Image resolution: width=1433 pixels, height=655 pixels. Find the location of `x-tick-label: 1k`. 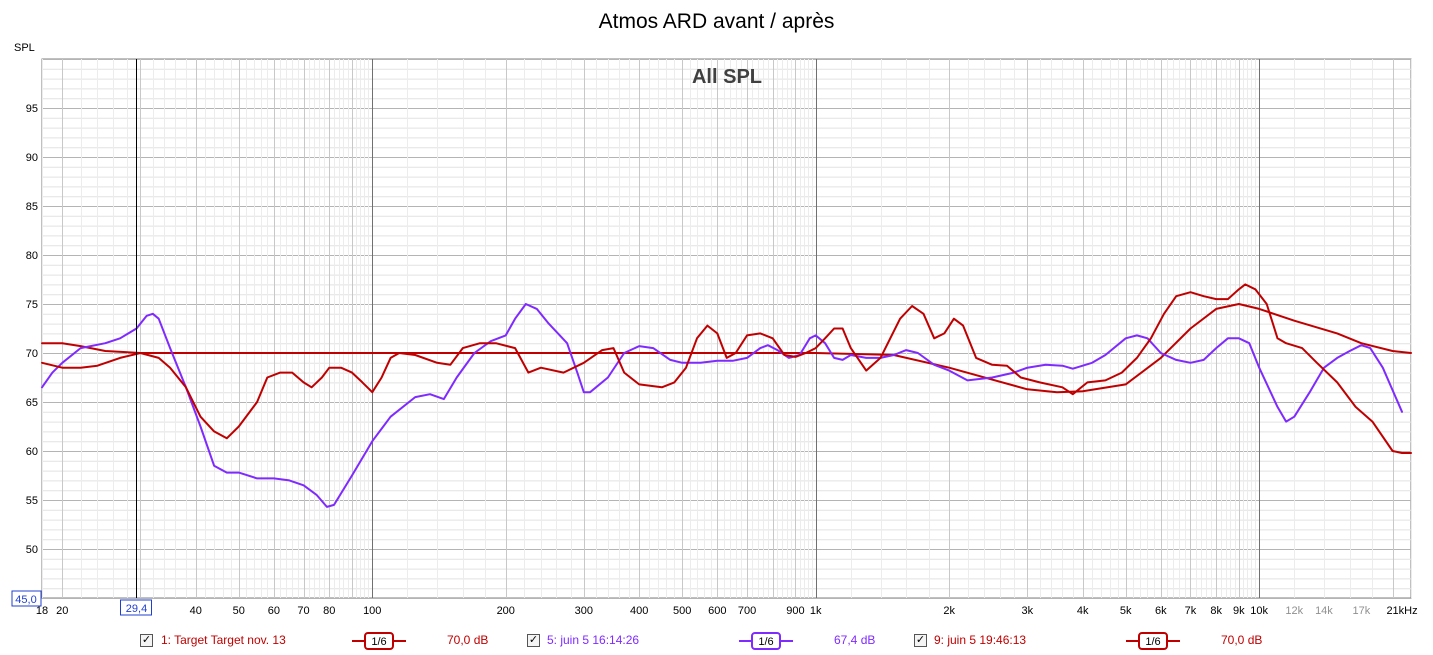

x-tick-label: 1k is located at coordinates (816, 611).